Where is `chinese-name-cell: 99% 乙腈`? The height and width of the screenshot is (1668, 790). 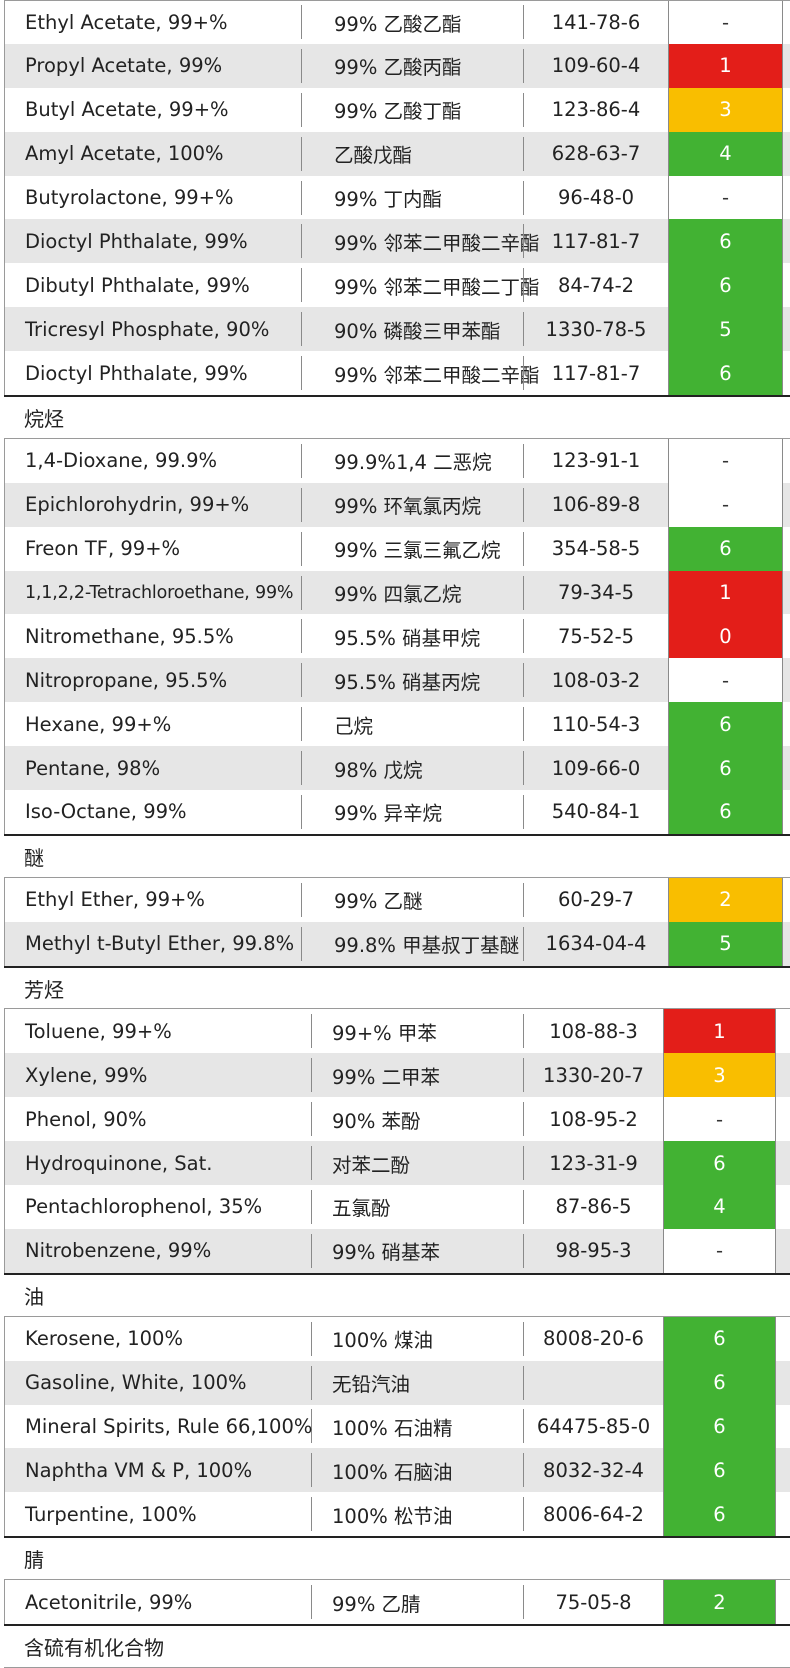 chinese-name-cell: 99% 乙腈 is located at coordinates (417, 1602).